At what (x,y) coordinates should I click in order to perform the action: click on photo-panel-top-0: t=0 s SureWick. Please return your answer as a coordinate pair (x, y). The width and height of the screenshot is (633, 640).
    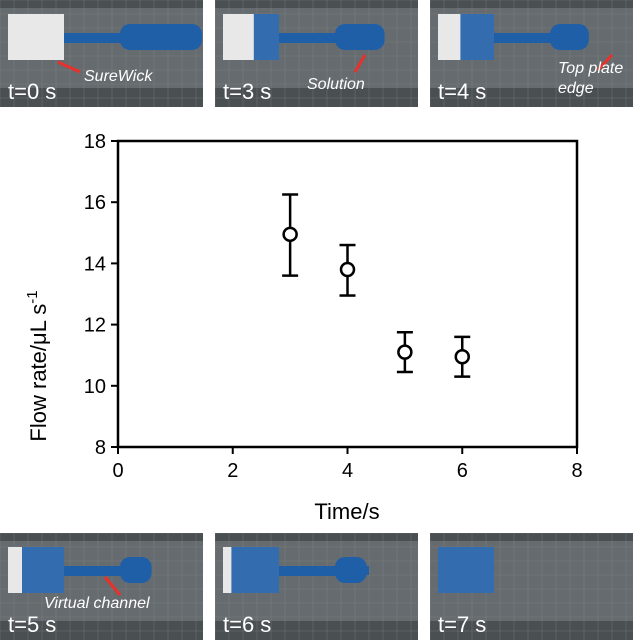
    Looking at the image, I should click on (101, 53).